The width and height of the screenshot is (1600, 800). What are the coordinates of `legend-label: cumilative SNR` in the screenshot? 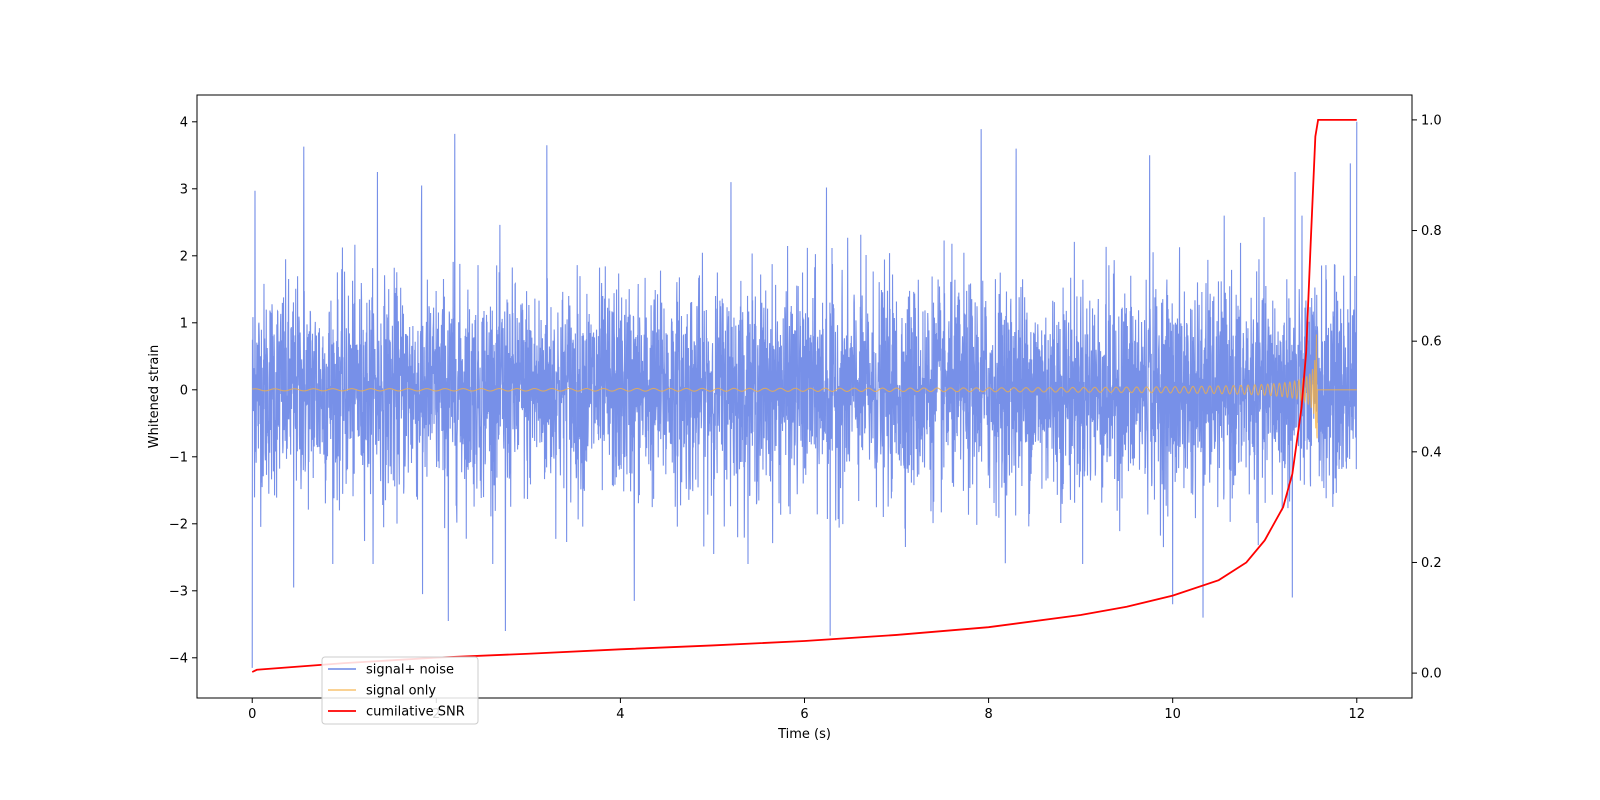 It's located at (415, 712).